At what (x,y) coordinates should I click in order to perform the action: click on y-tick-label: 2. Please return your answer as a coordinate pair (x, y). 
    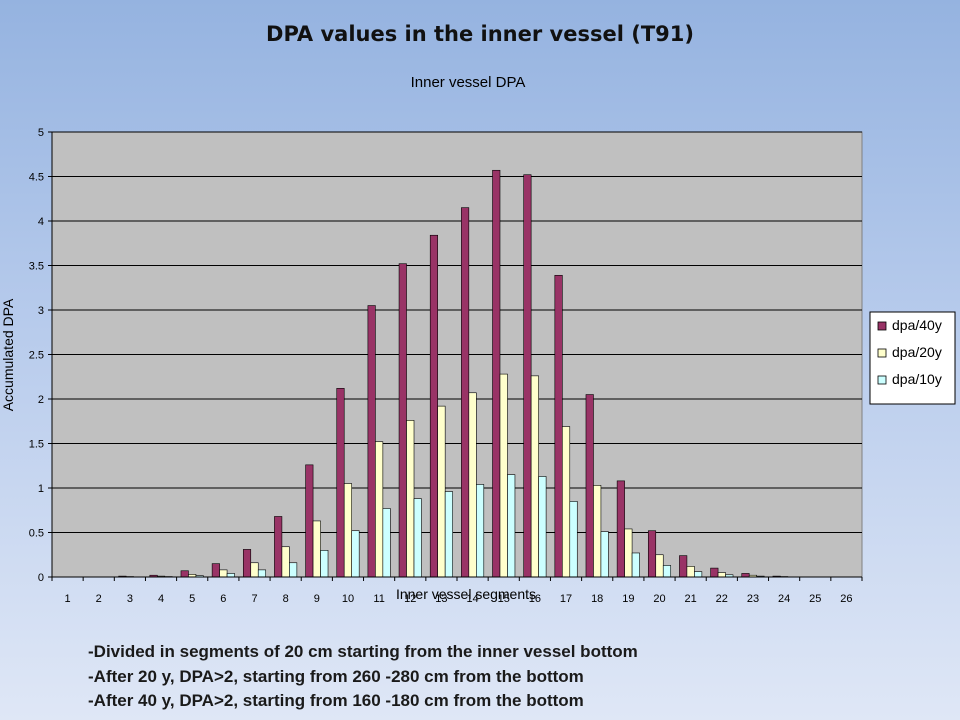
    Looking at the image, I should click on (41, 400).